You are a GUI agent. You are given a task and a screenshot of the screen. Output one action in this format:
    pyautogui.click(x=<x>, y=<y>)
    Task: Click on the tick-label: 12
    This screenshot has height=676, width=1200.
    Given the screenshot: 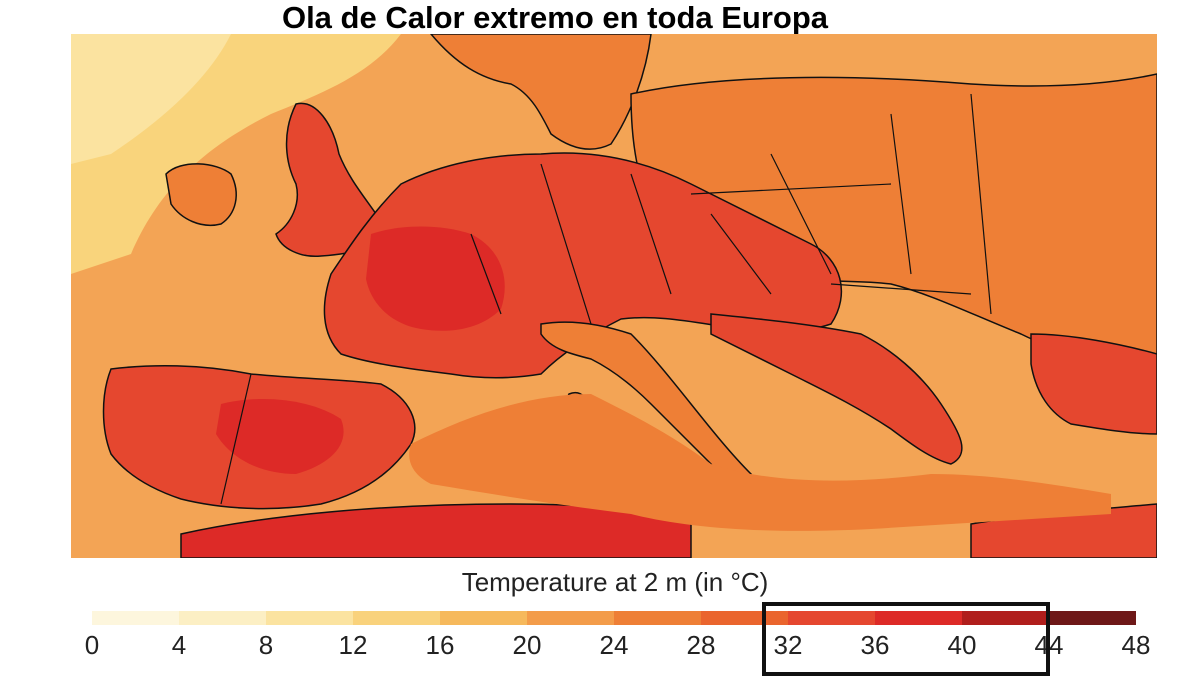 What is the action you would take?
    pyautogui.click(x=353, y=645)
    